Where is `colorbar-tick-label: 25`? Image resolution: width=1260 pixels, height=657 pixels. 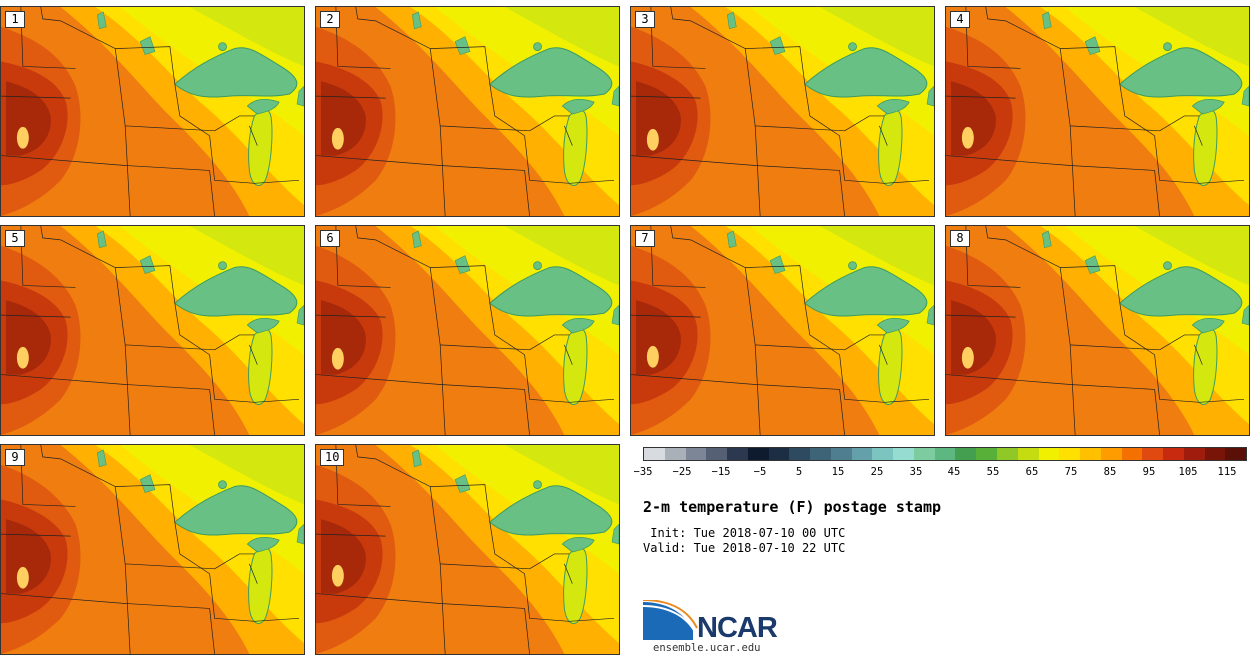 colorbar-tick-label: 25 is located at coordinates (877, 472).